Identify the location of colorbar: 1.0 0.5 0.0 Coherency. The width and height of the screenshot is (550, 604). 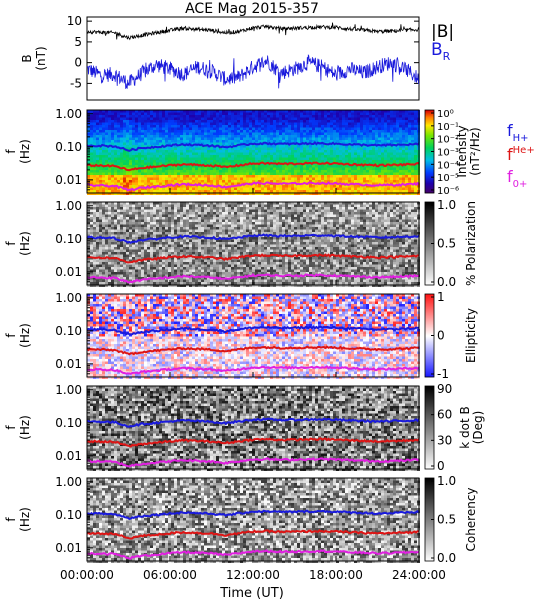
(451, 519).